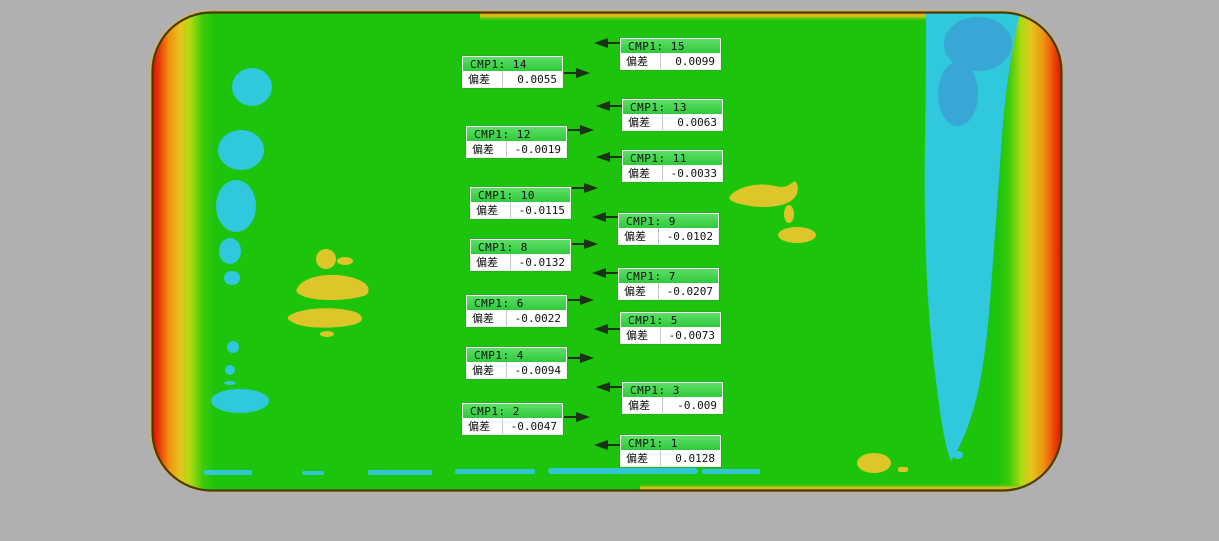 Image resolution: width=1219 pixels, height=541 pixels. I want to click on measurement-name: CMP1: 13, so click(672, 107).